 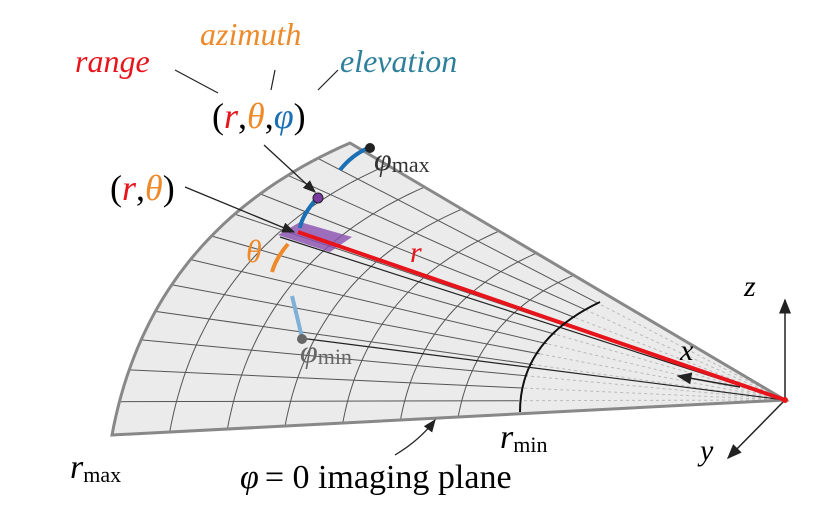 I want to click on point-2d: (r,θ), so click(x=142, y=188).